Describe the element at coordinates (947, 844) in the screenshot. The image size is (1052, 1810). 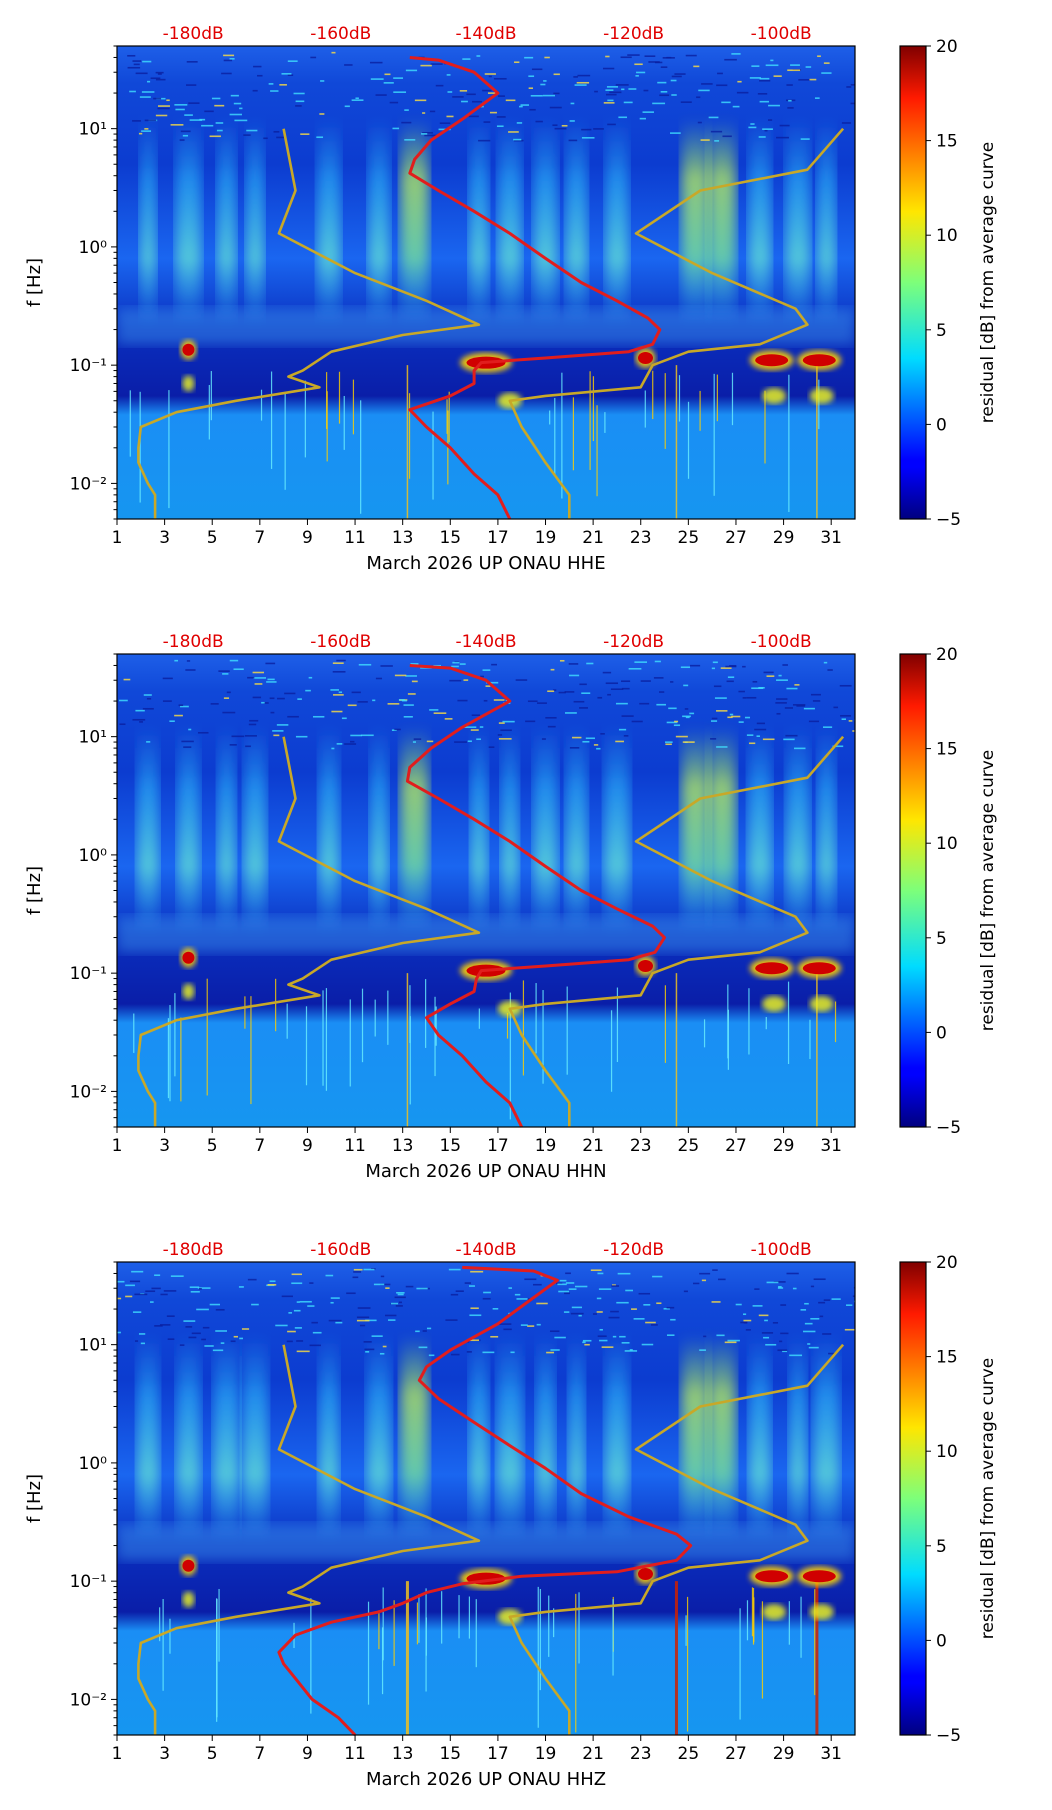
I see `colorbar-tick-label: 10` at that location.